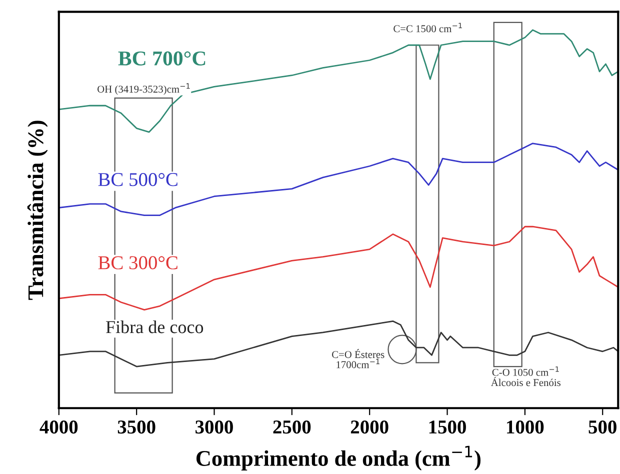  Describe the element at coordinates (144, 89) in the screenshot. I see `annotation: OH (3419-3523)cm$^{−1}$` at that location.